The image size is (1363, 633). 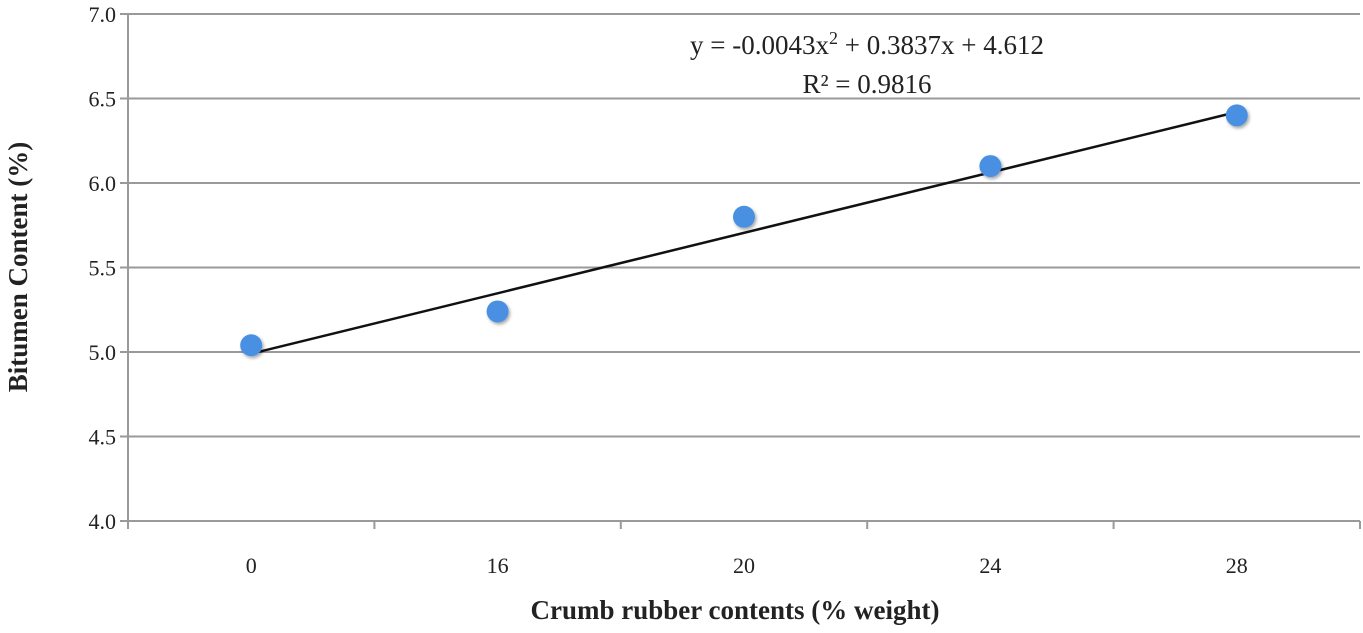 I want to click on y-tick-label: 5.5, so click(x=103, y=268).